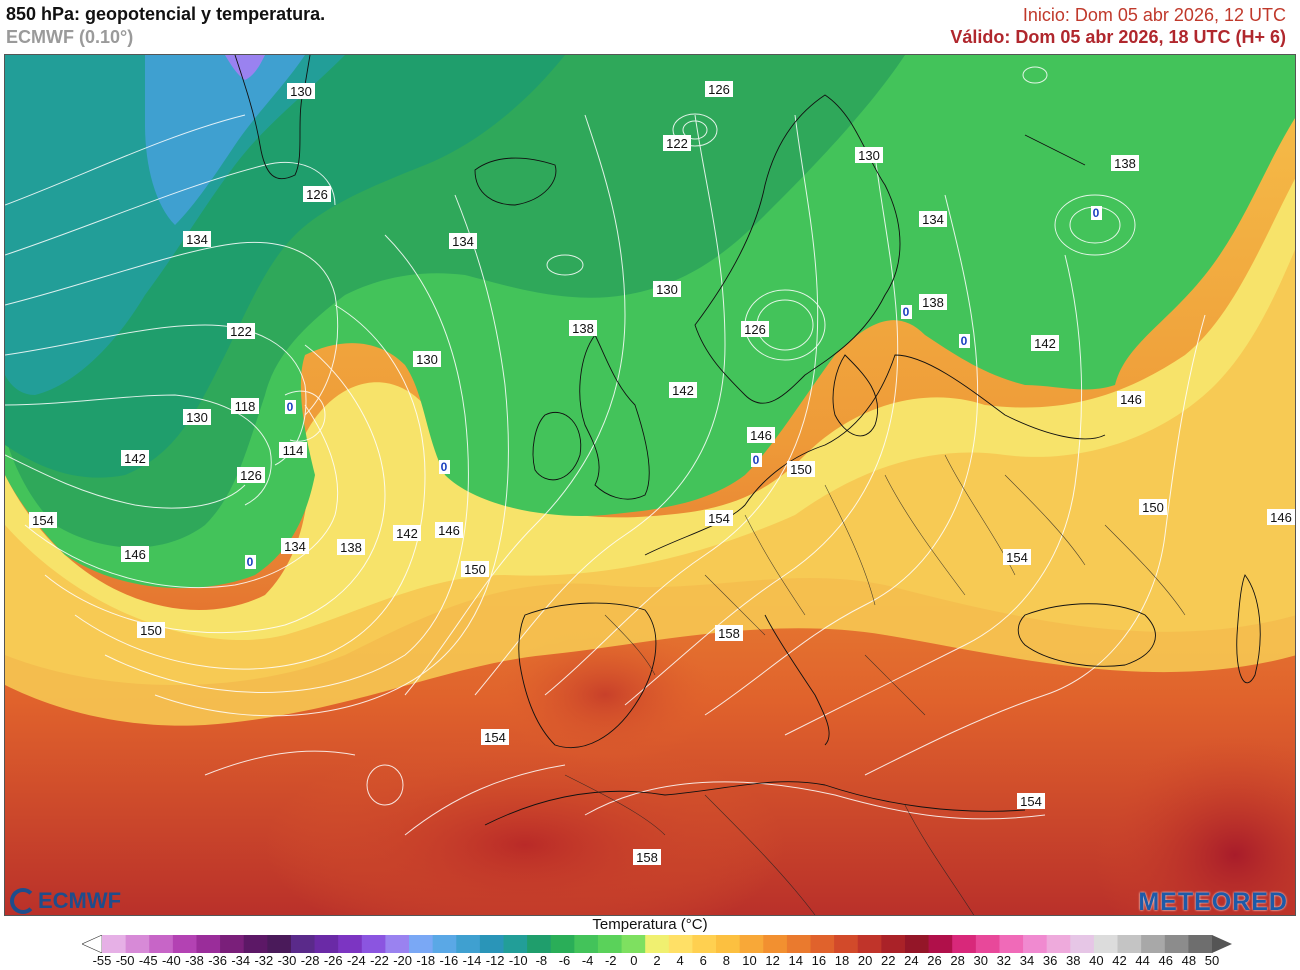 This screenshot has height=970, width=1300. What do you see at coordinates (65, 901) in the screenshot?
I see `ecmwf-logo: ECMWF` at bounding box center [65, 901].